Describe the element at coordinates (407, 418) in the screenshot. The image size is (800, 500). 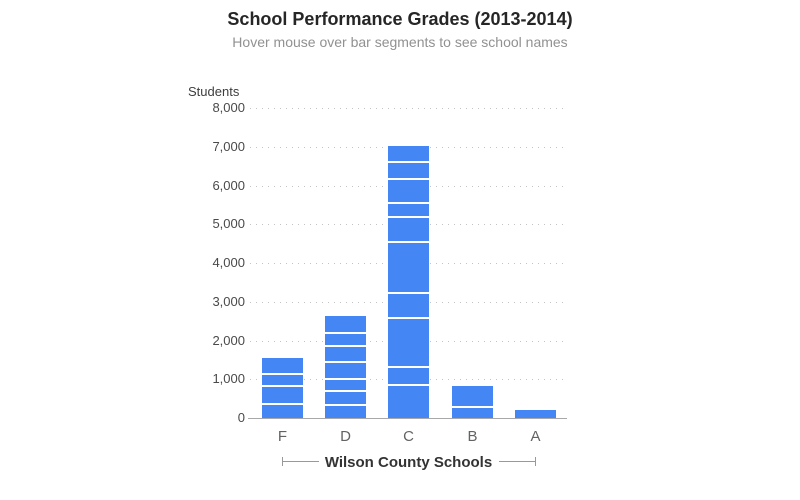
I see `x-axis-line` at that location.